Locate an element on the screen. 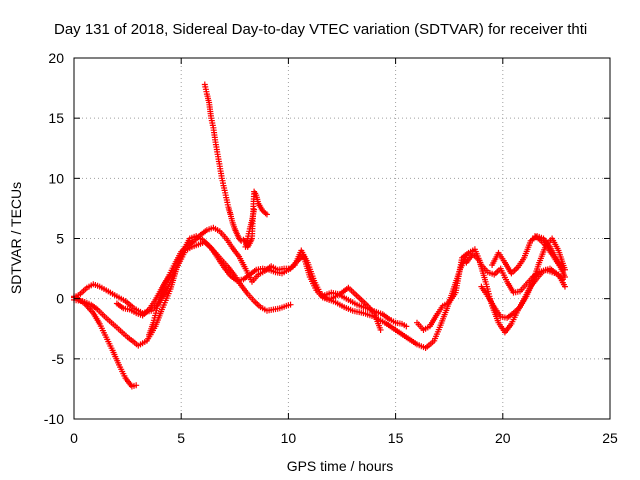 Image resolution: width=640 pixels, height=480 pixels. series-arc13 is located at coordinates (550, 257).